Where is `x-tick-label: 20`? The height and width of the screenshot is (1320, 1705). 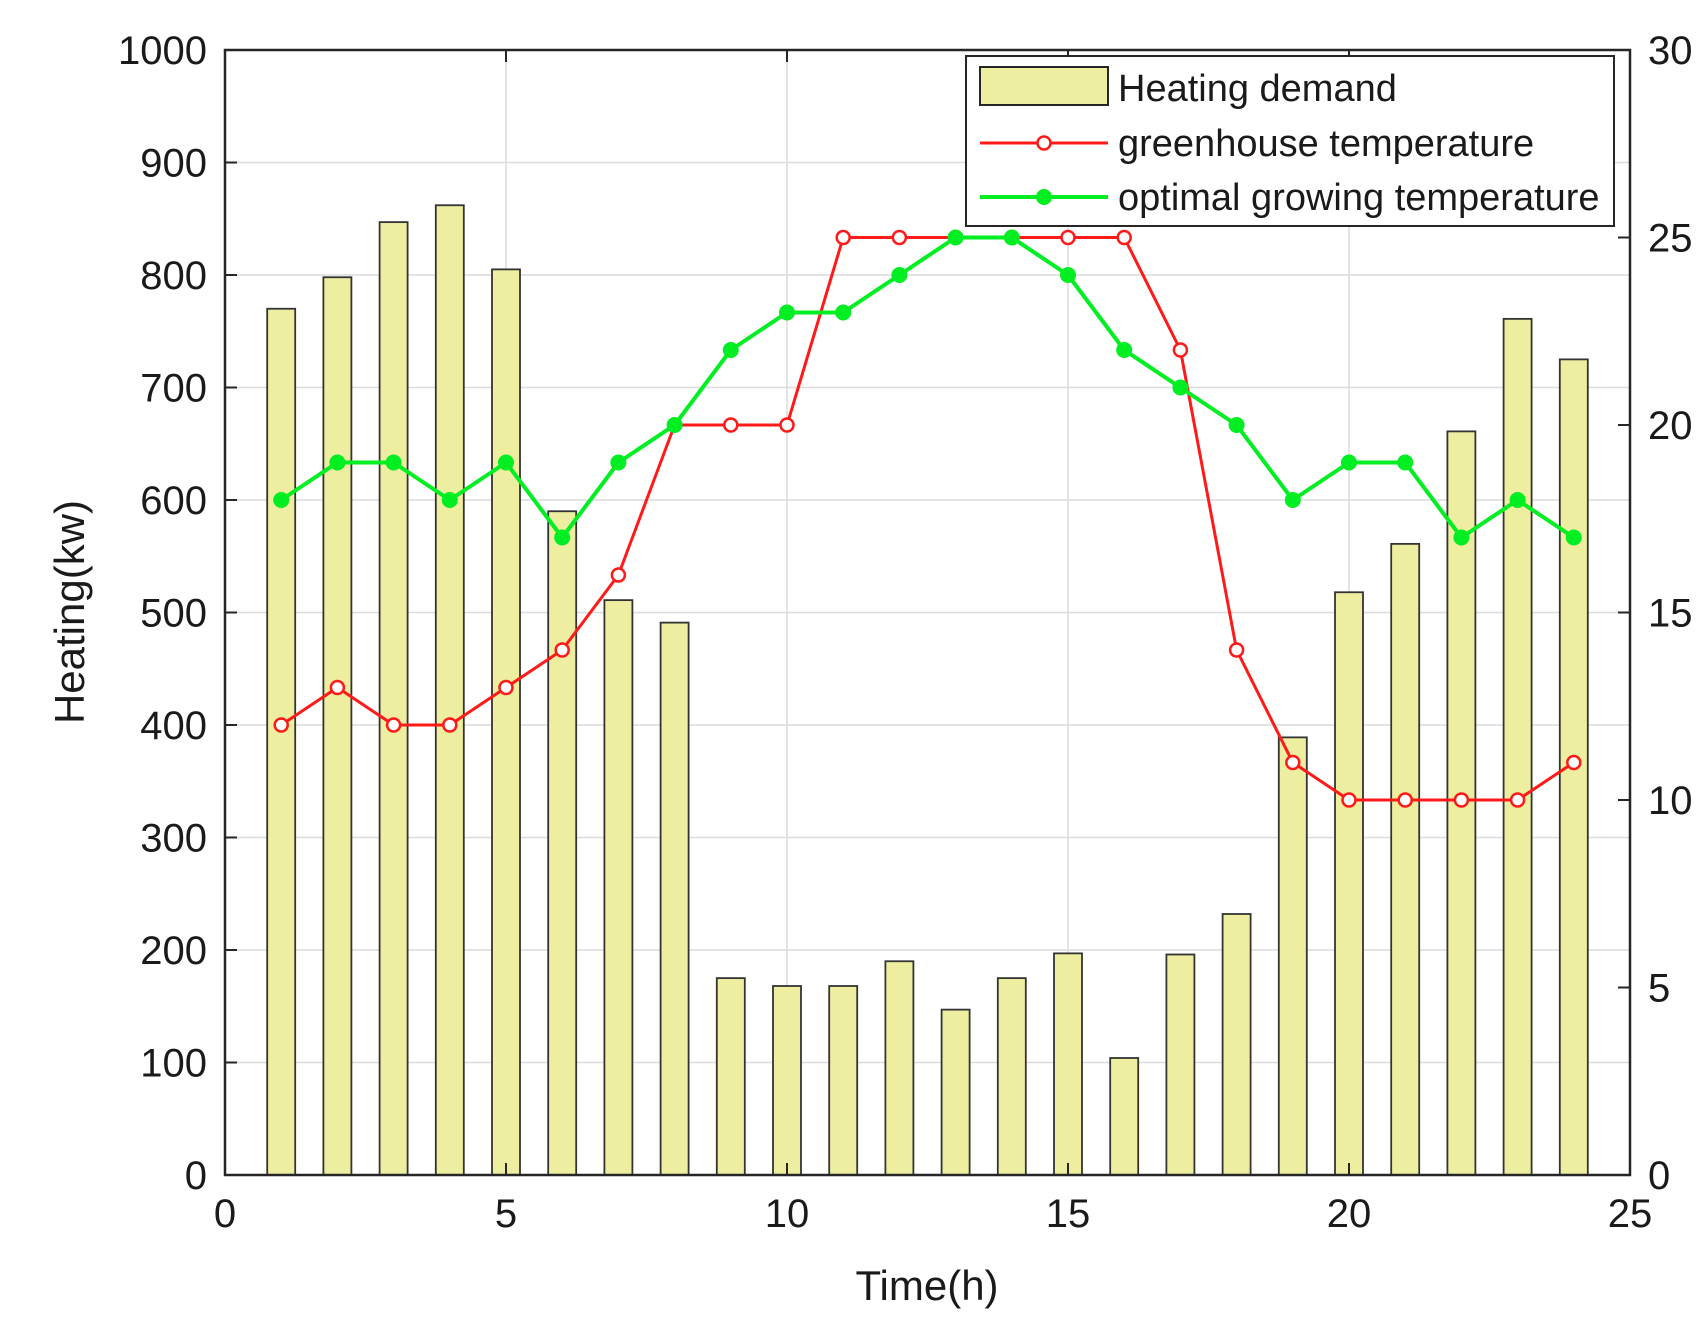 x-tick-label: 20 is located at coordinates (1349, 1214).